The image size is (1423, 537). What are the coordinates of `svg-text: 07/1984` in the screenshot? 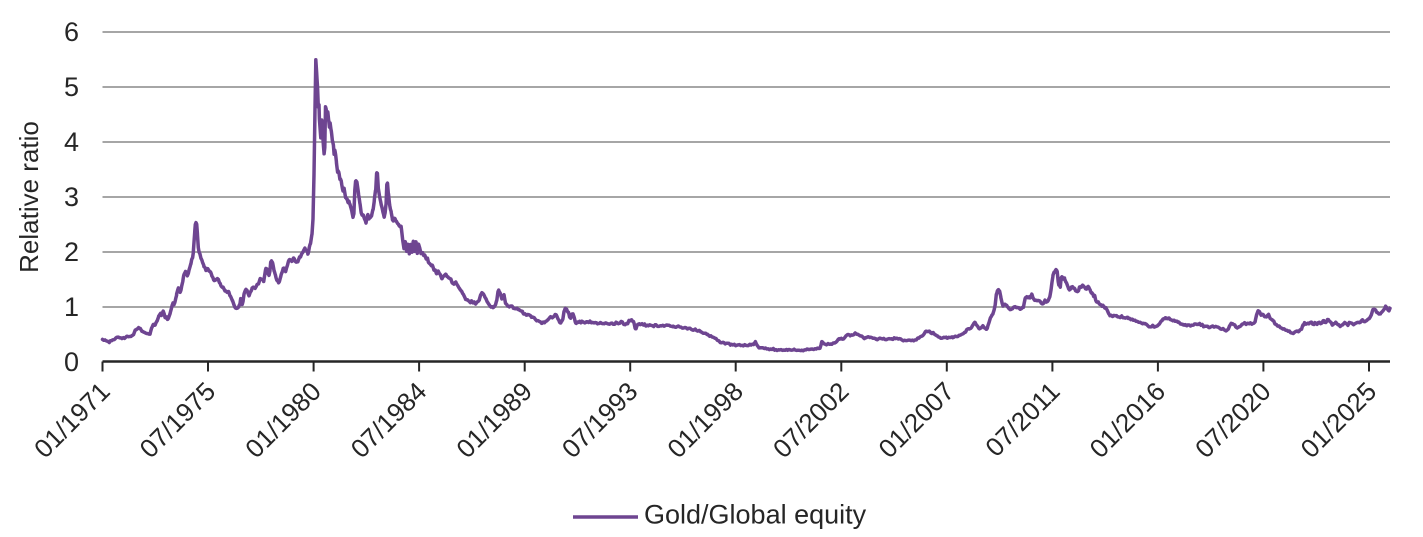 It's located at (389, 420).